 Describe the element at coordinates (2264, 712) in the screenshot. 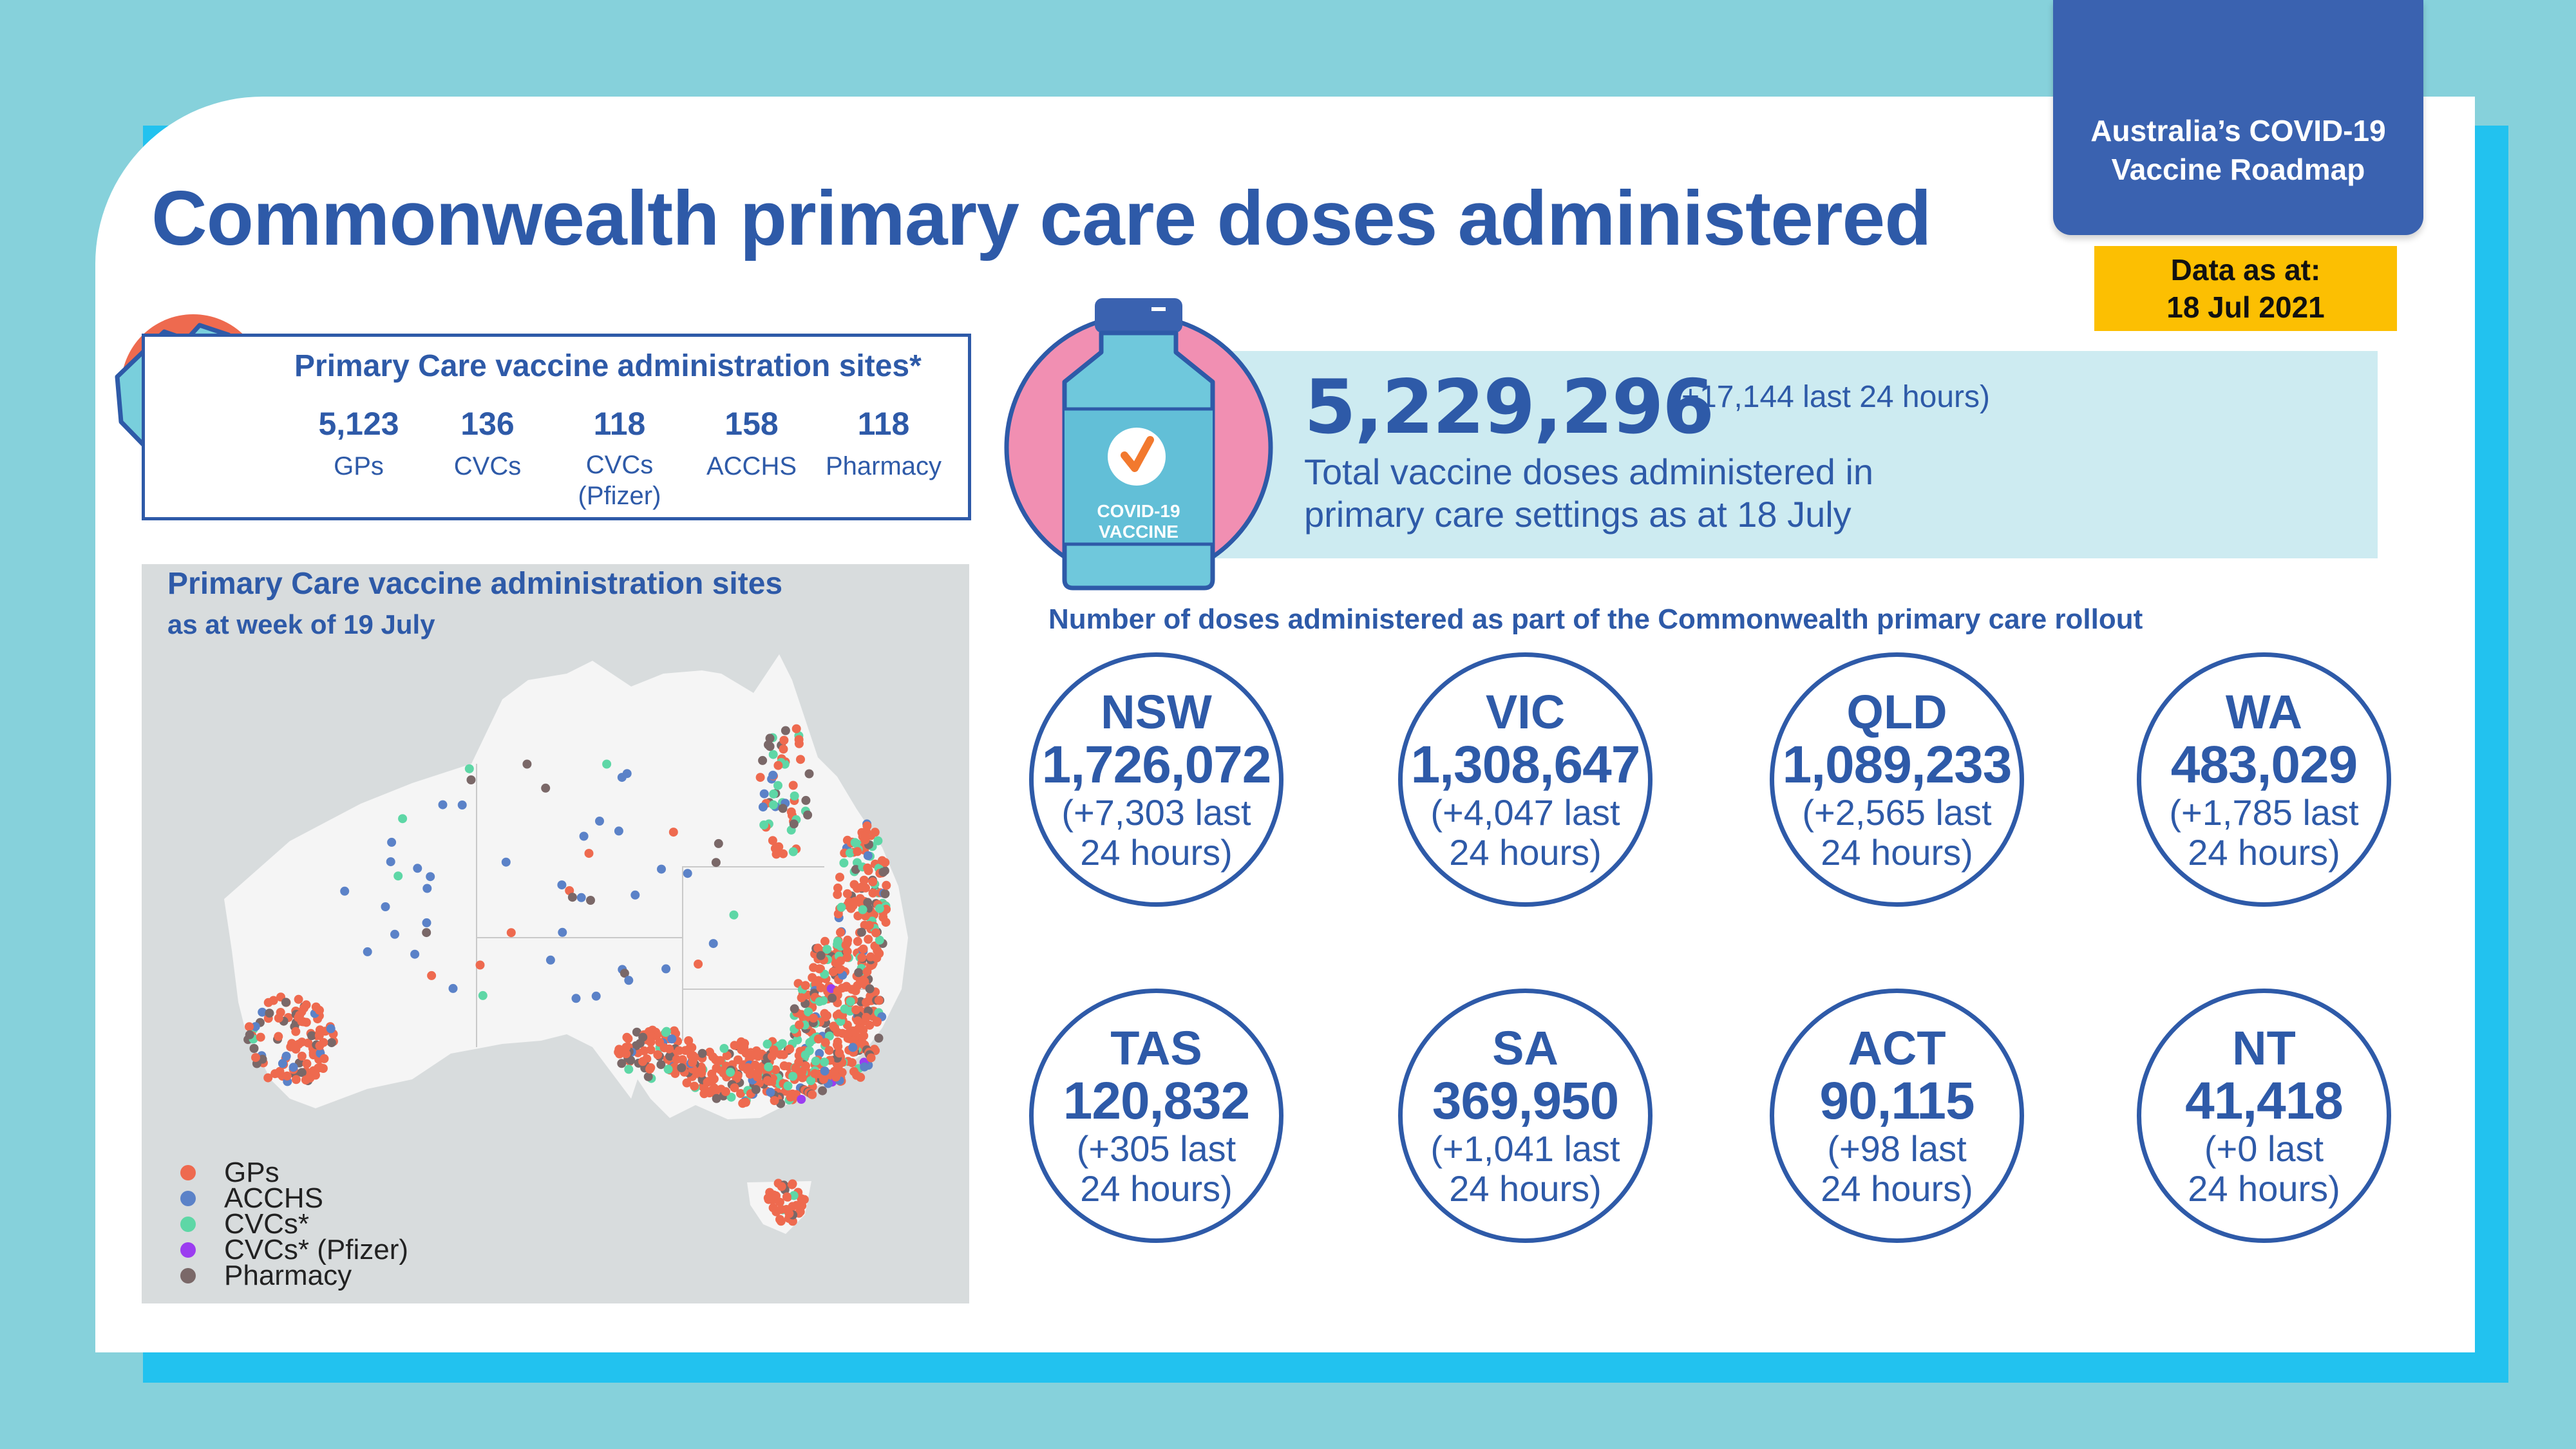

I see `state-name: WA` at that location.